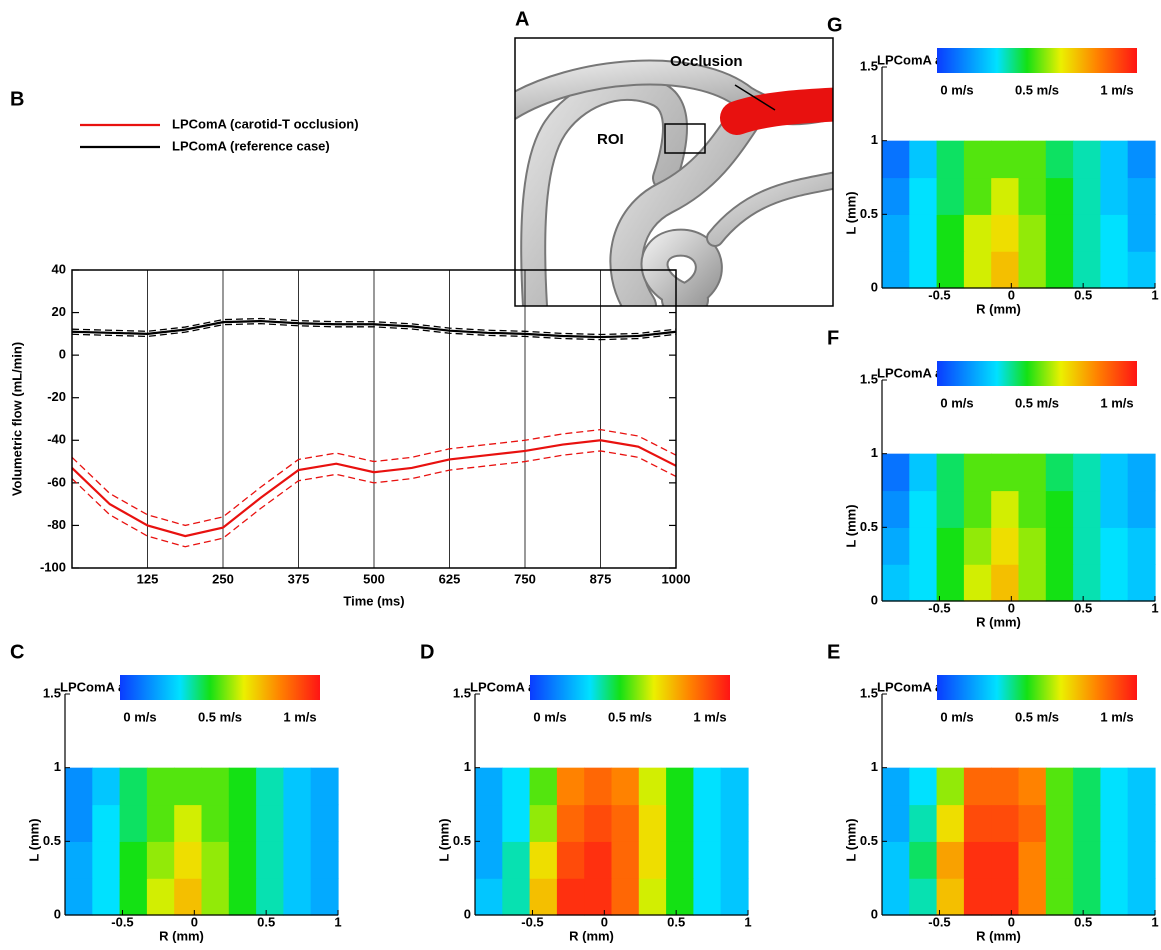 This screenshot has height=950, width=1161. Describe the element at coordinates (374, 578) in the screenshot. I see `x-tick-label: 500` at that location.